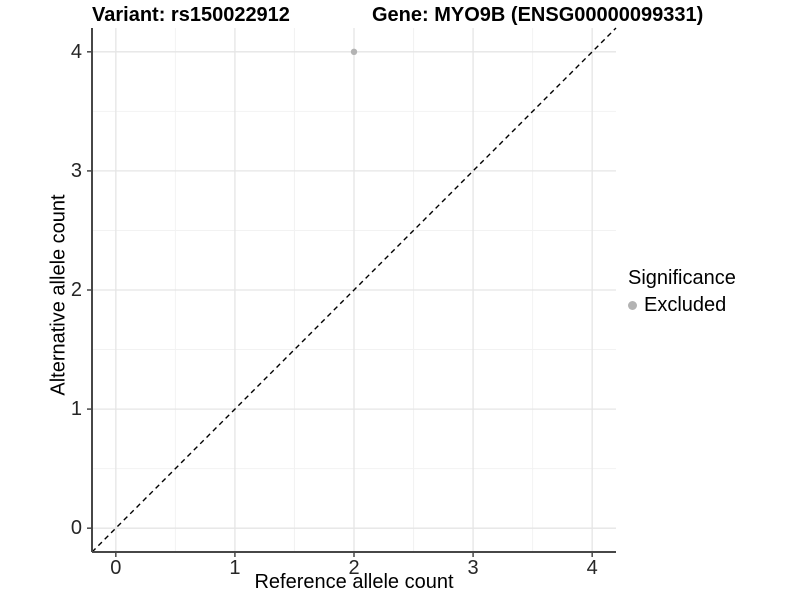 This screenshot has width=800, height=600. What do you see at coordinates (76, 51) in the screenshot?
I see `y-tick-label: 4` at bounding box center [76, 51].